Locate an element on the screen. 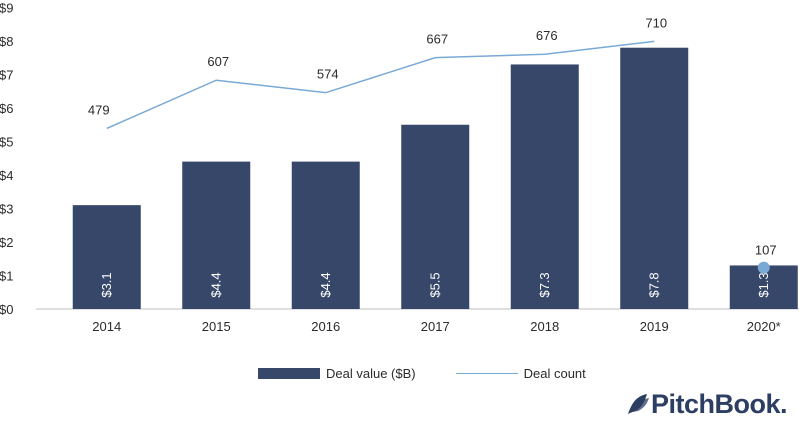  bar-value-label: $5.5 is located at coordinates (434, 284).